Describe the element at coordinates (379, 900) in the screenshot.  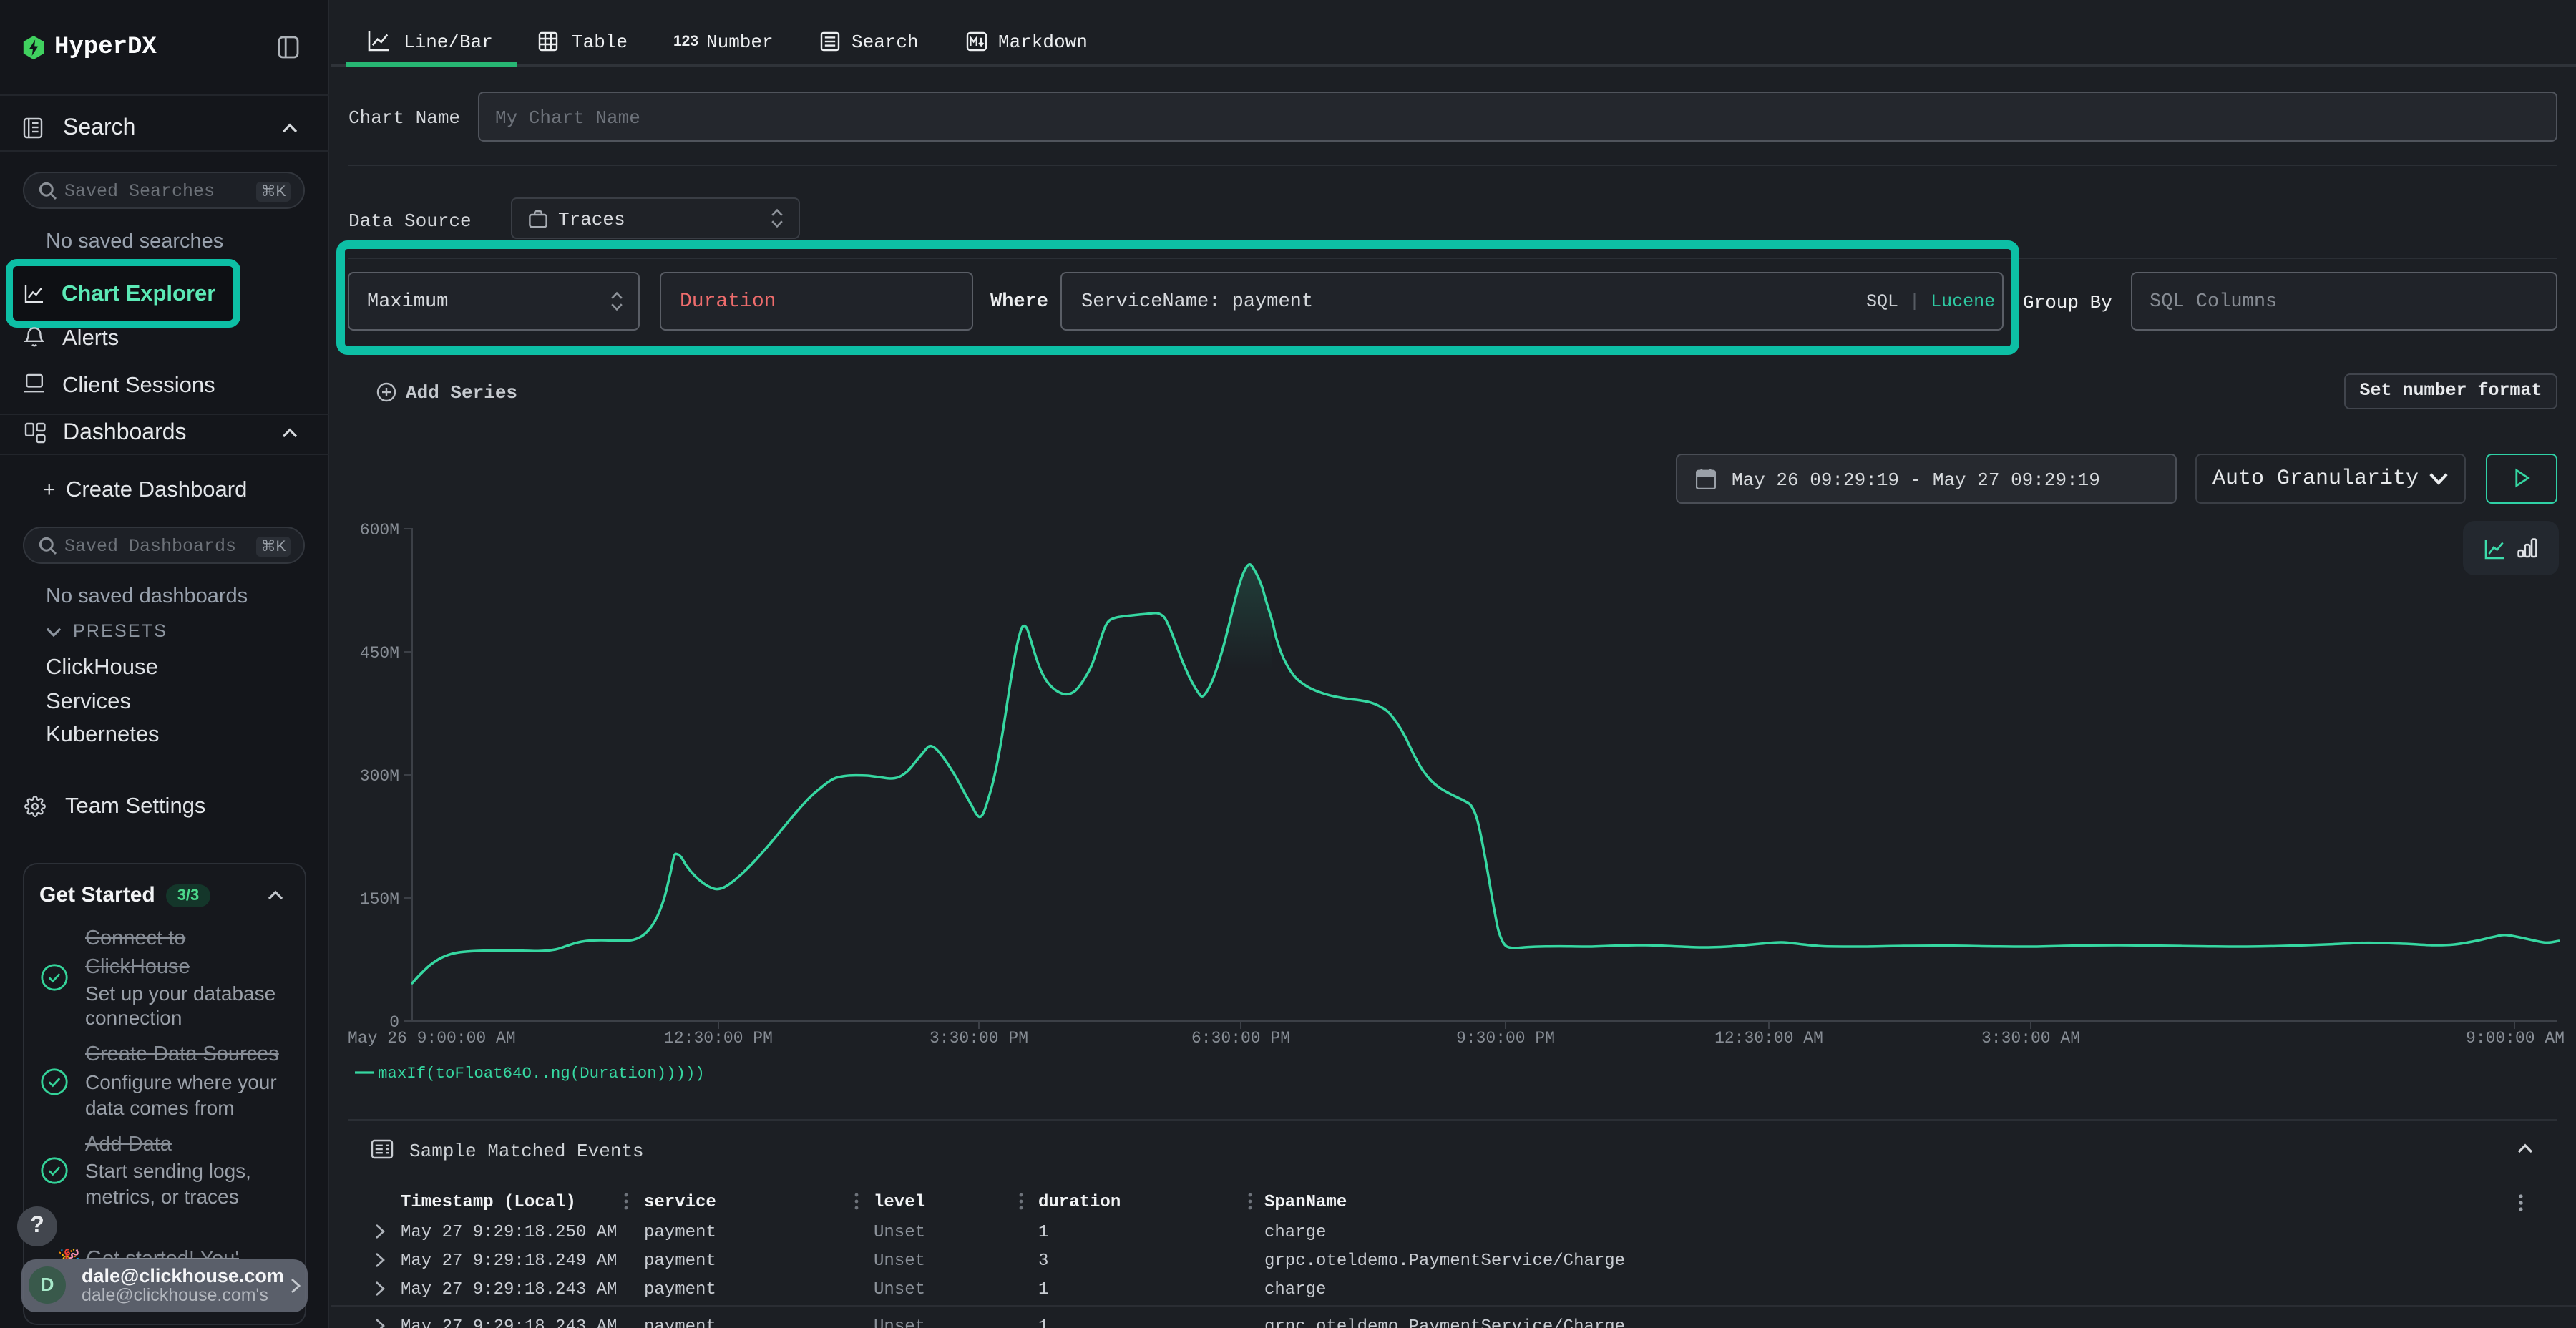
I see `svg-text: 150M` at that location.